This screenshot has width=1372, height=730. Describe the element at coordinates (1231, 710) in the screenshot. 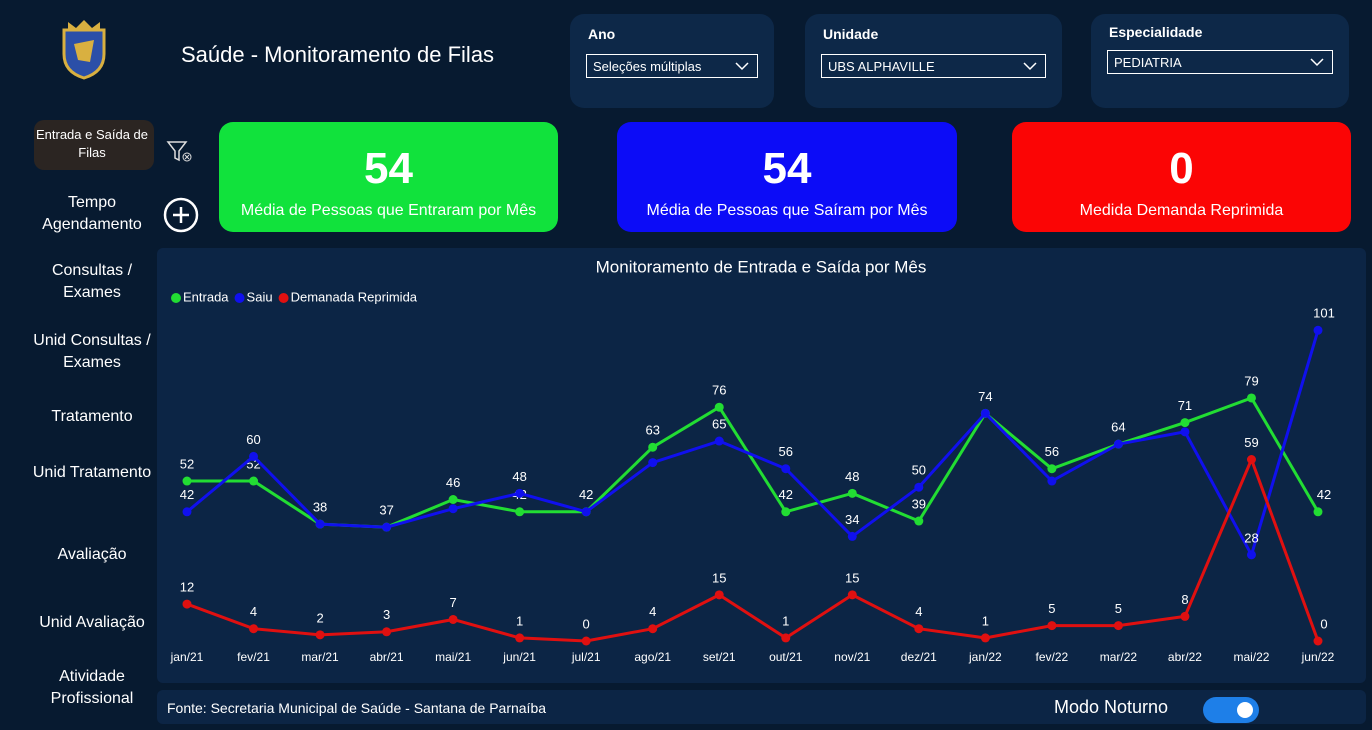

I see `toggle` at that location.